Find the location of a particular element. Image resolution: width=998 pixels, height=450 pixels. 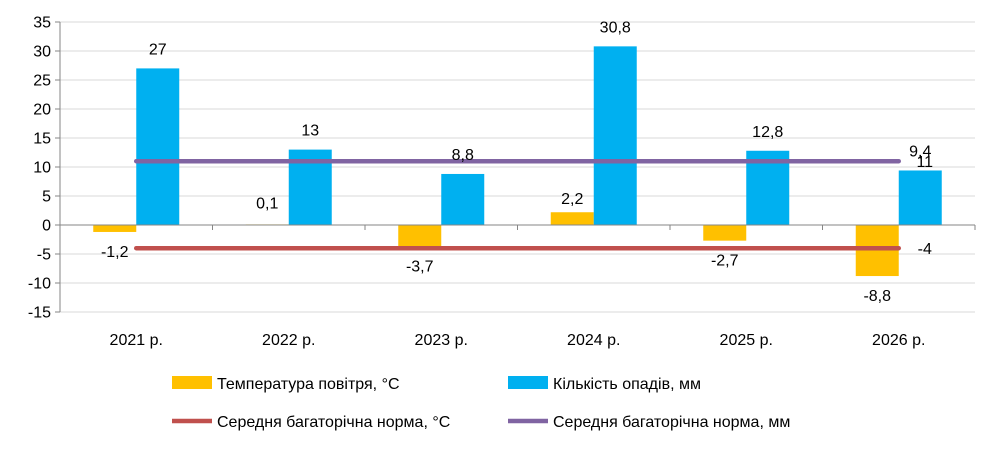

y-tick-label: 25 is located at coordinates (42, 81).